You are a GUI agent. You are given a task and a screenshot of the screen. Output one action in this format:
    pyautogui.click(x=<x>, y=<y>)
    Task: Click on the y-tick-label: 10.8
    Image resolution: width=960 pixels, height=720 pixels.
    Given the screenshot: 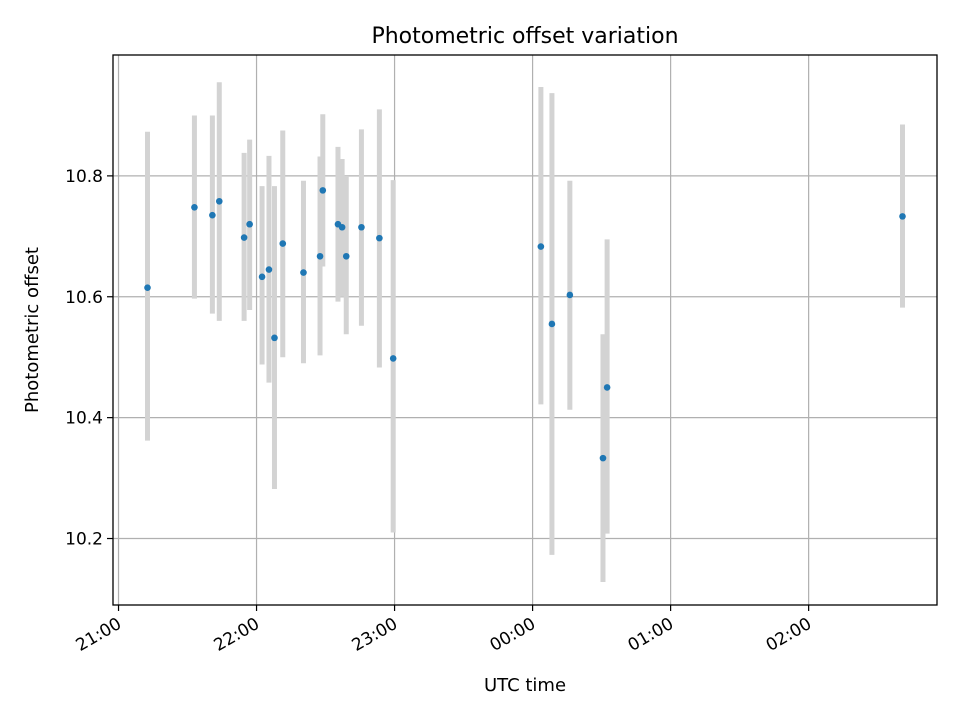 What is the action you would take?
    pyautogui.click(x=84, y=177)
    